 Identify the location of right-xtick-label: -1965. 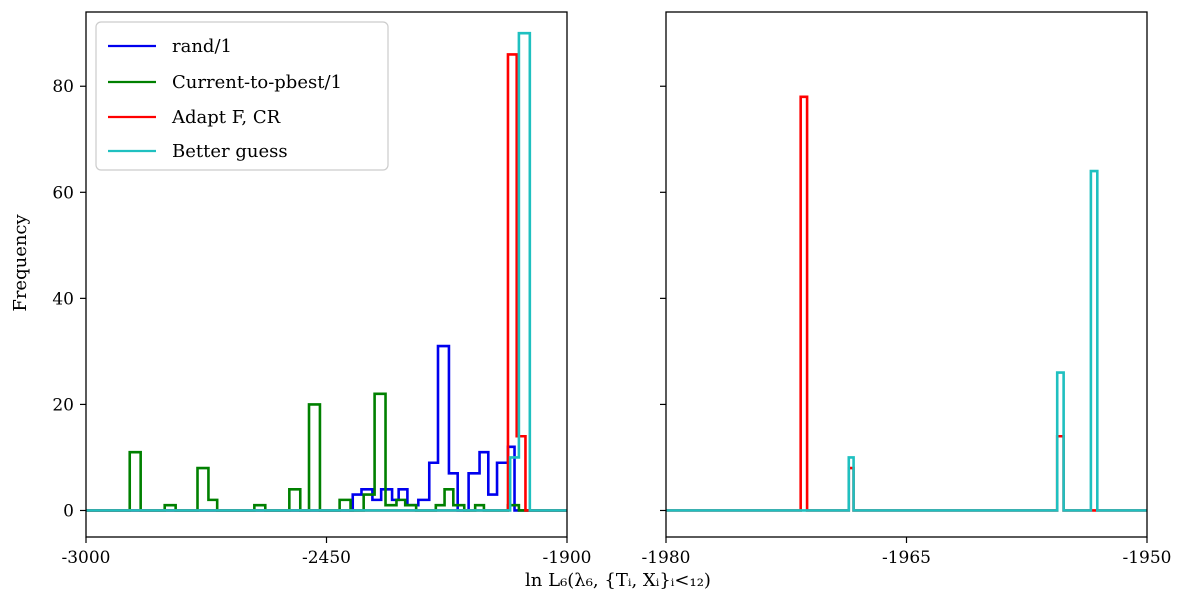
(906, 558).